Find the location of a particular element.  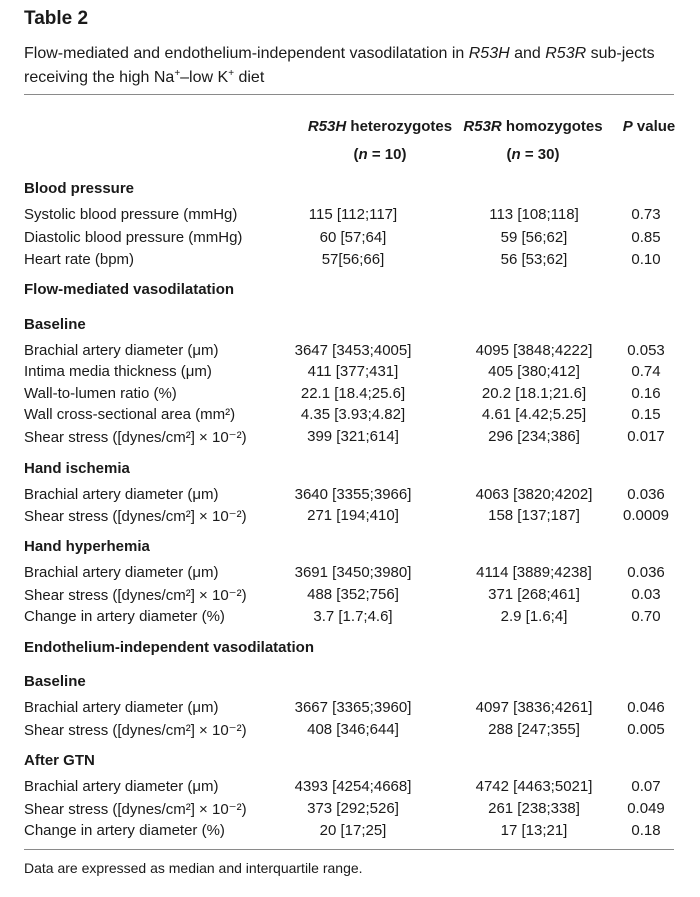

cell-p-value: 0.017 is located at coordinates (646, 436).